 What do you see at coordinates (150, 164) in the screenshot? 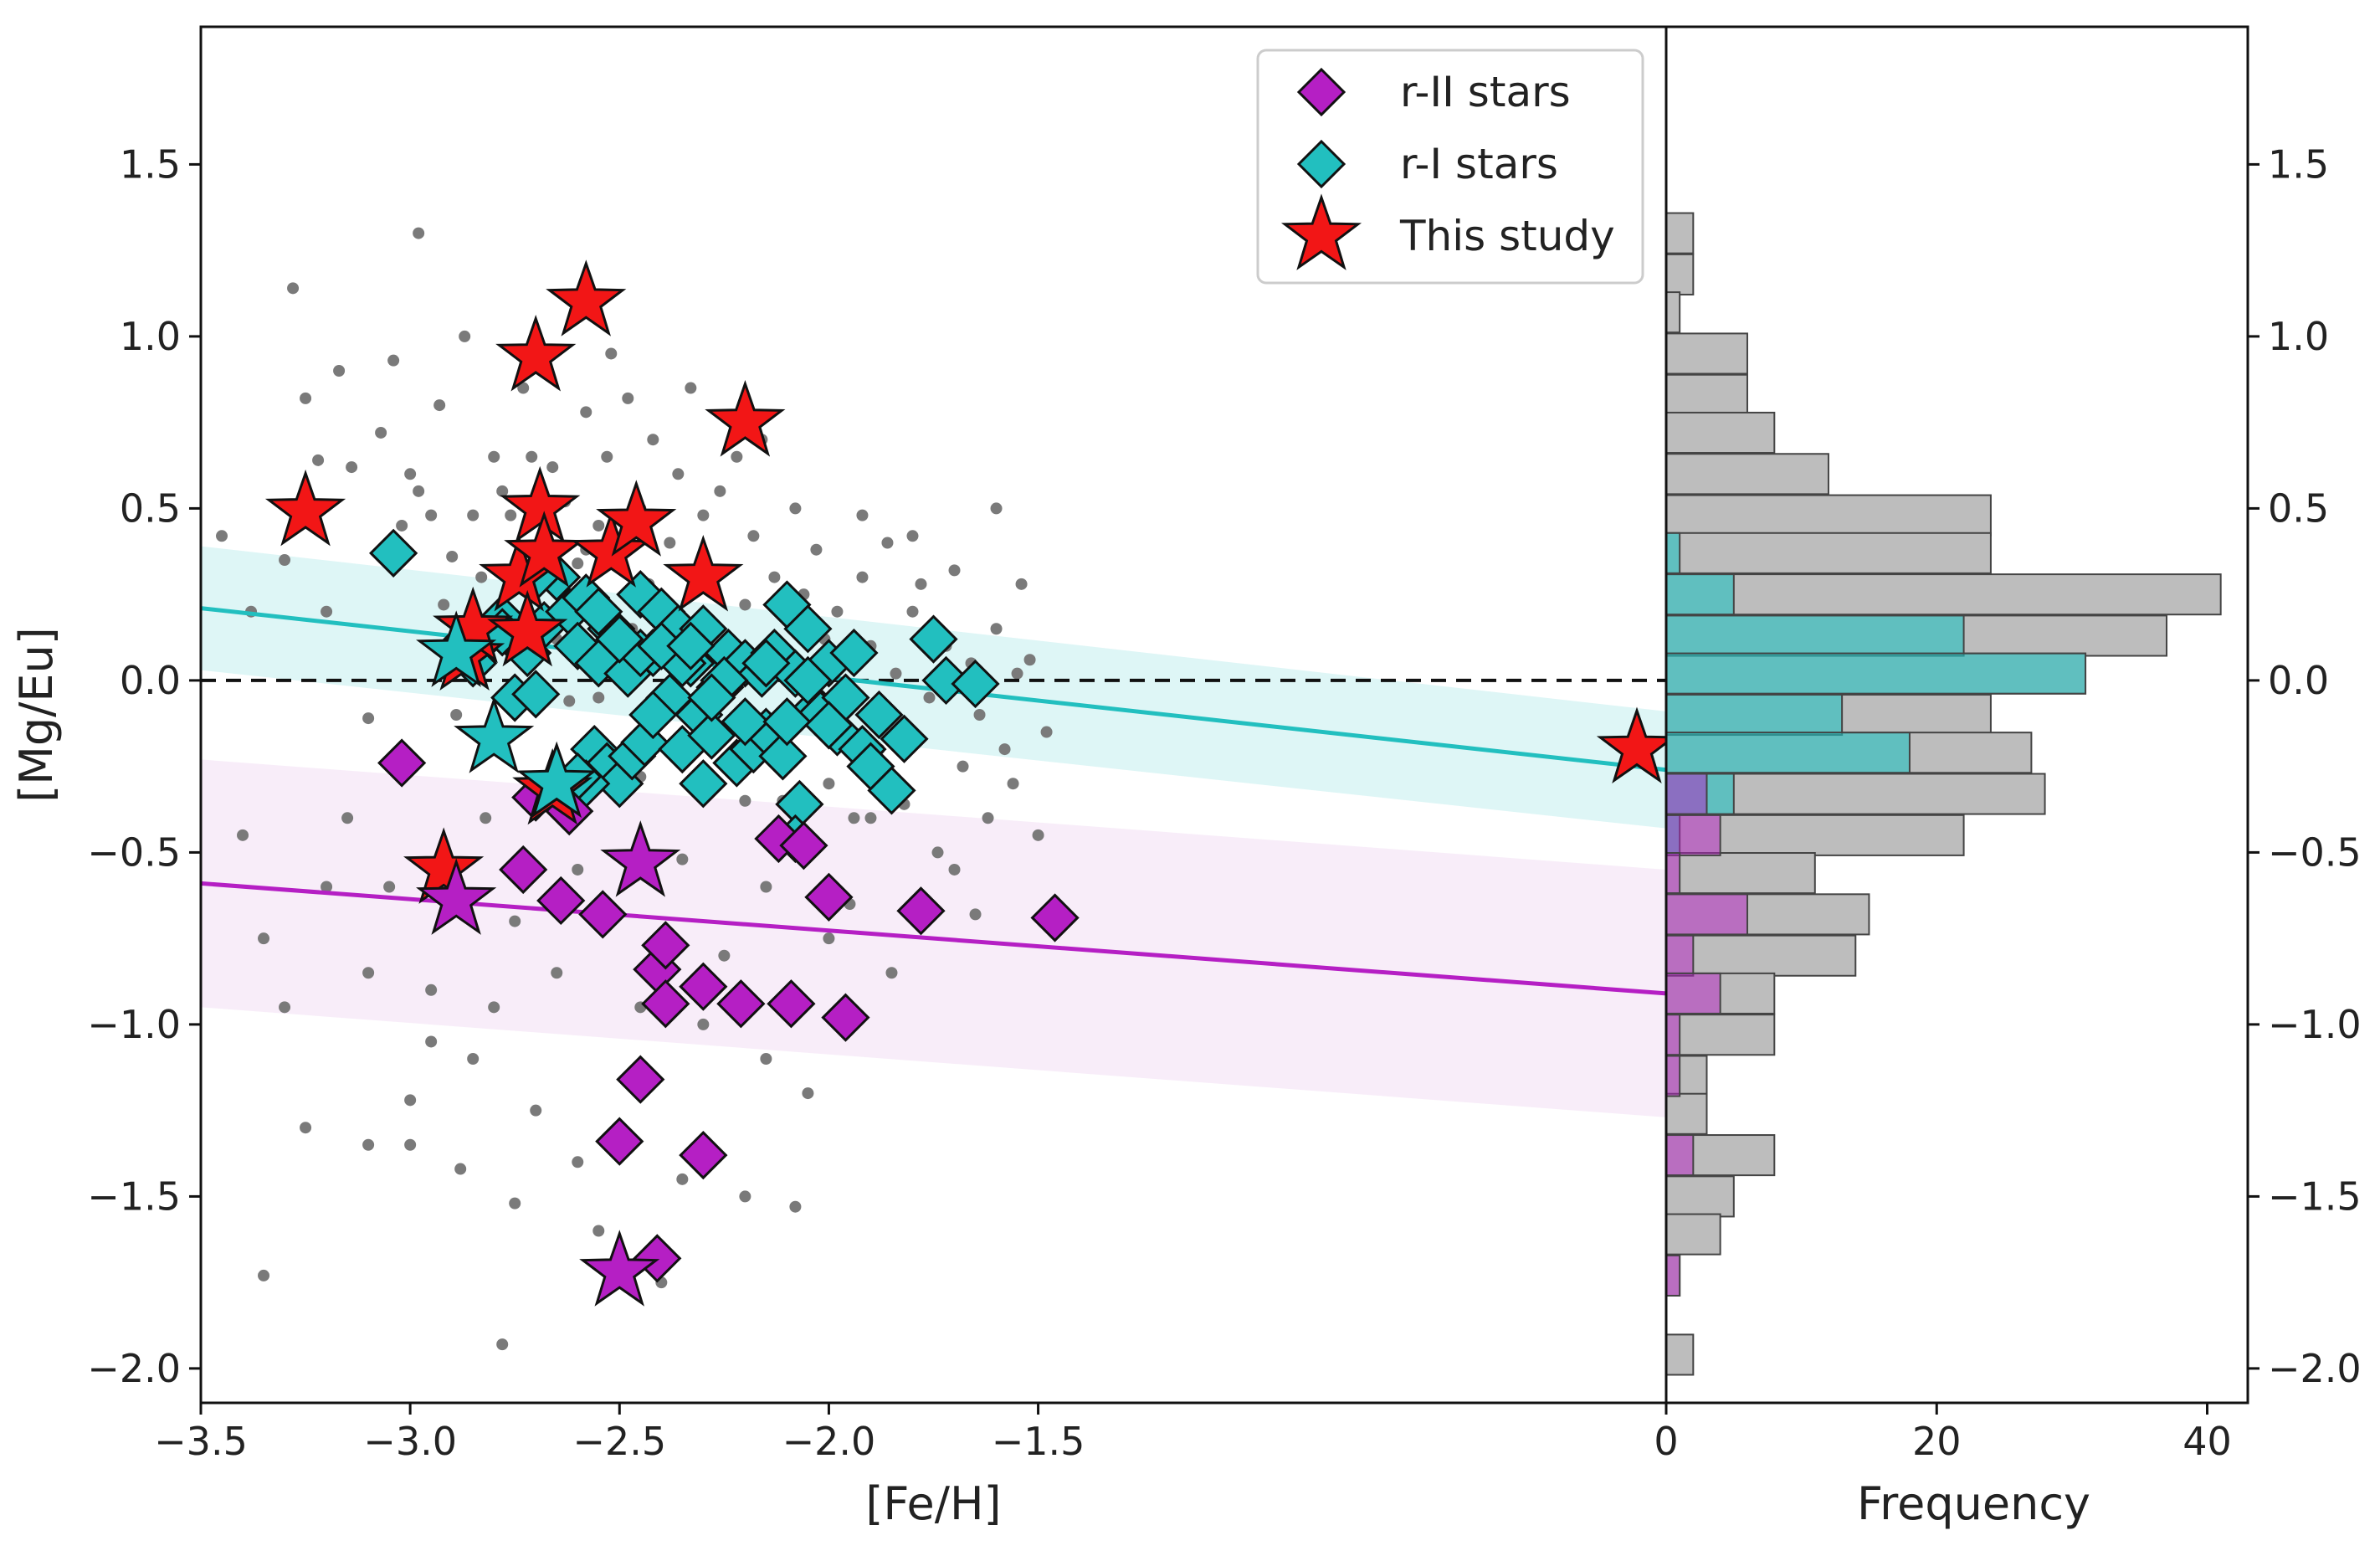
I see `y-tick-label: 1.5` at bounding box center [150, 164].